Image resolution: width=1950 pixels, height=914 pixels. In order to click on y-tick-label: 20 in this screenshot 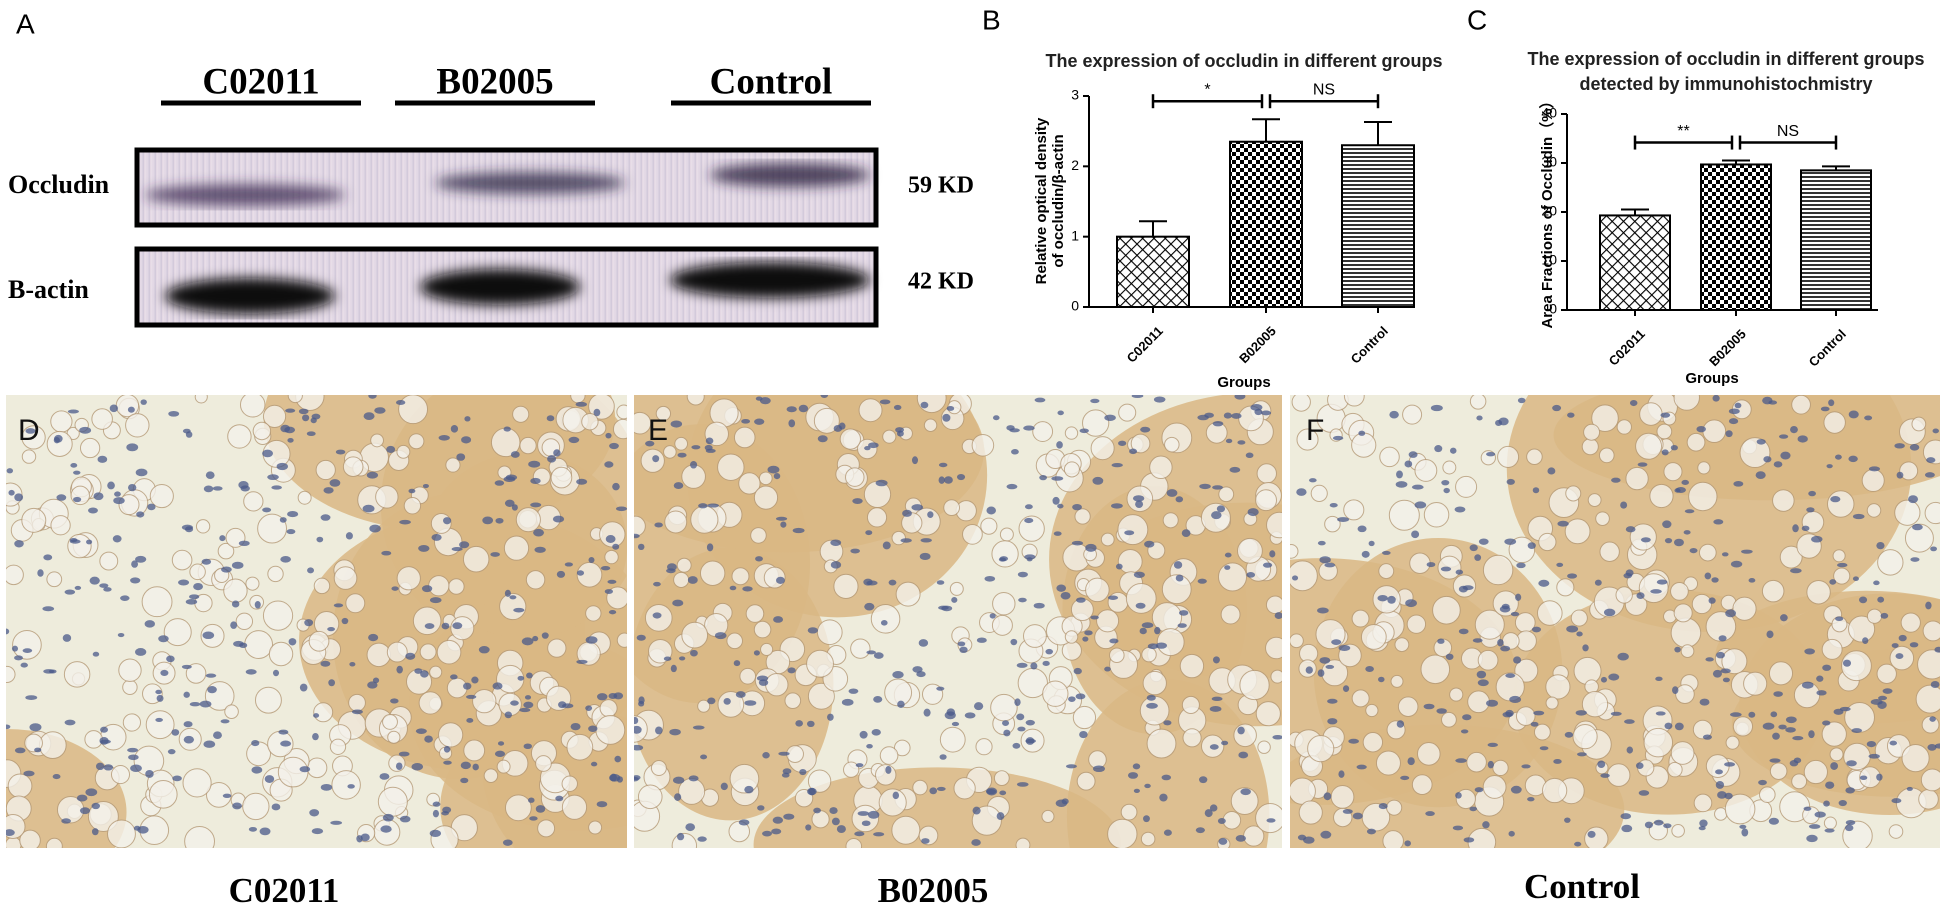, I will do `click(1549, 211)`.